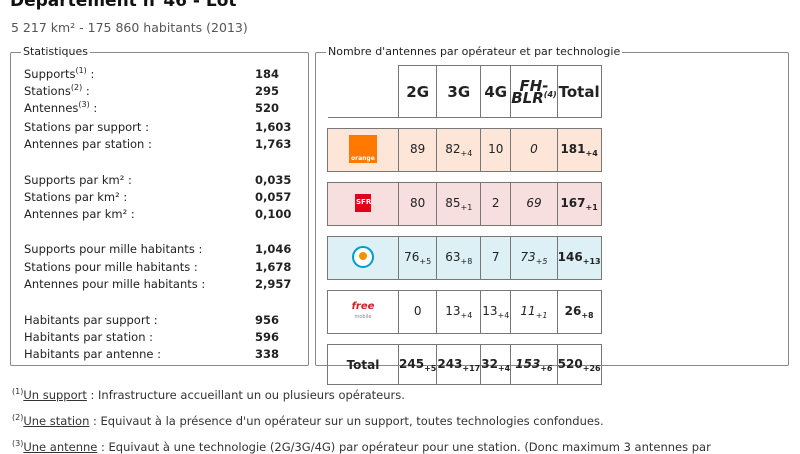  I want to click on stat-value: 184, so click(267, 74).